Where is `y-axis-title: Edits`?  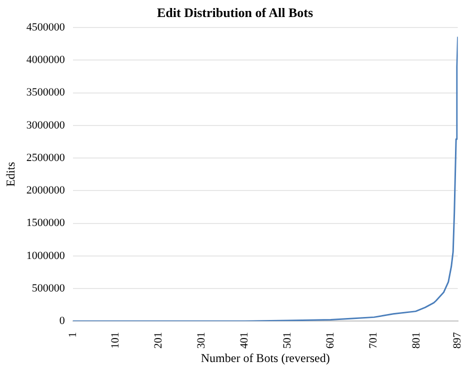 y-axis-title: Edits is located at coordinates (10, 174).